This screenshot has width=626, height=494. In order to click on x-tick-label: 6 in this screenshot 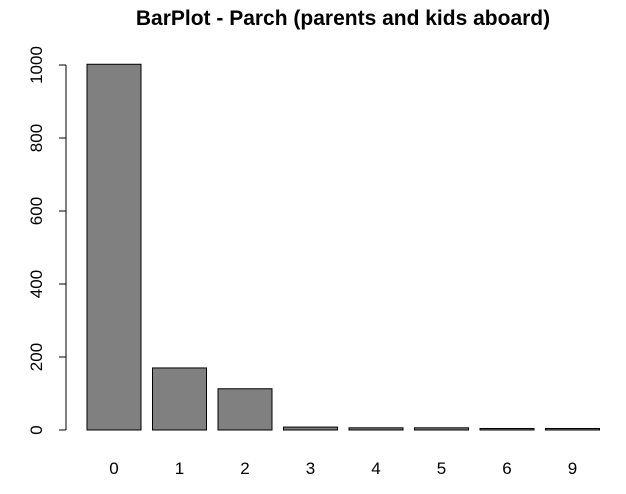, I will do `click(506, 468)`.